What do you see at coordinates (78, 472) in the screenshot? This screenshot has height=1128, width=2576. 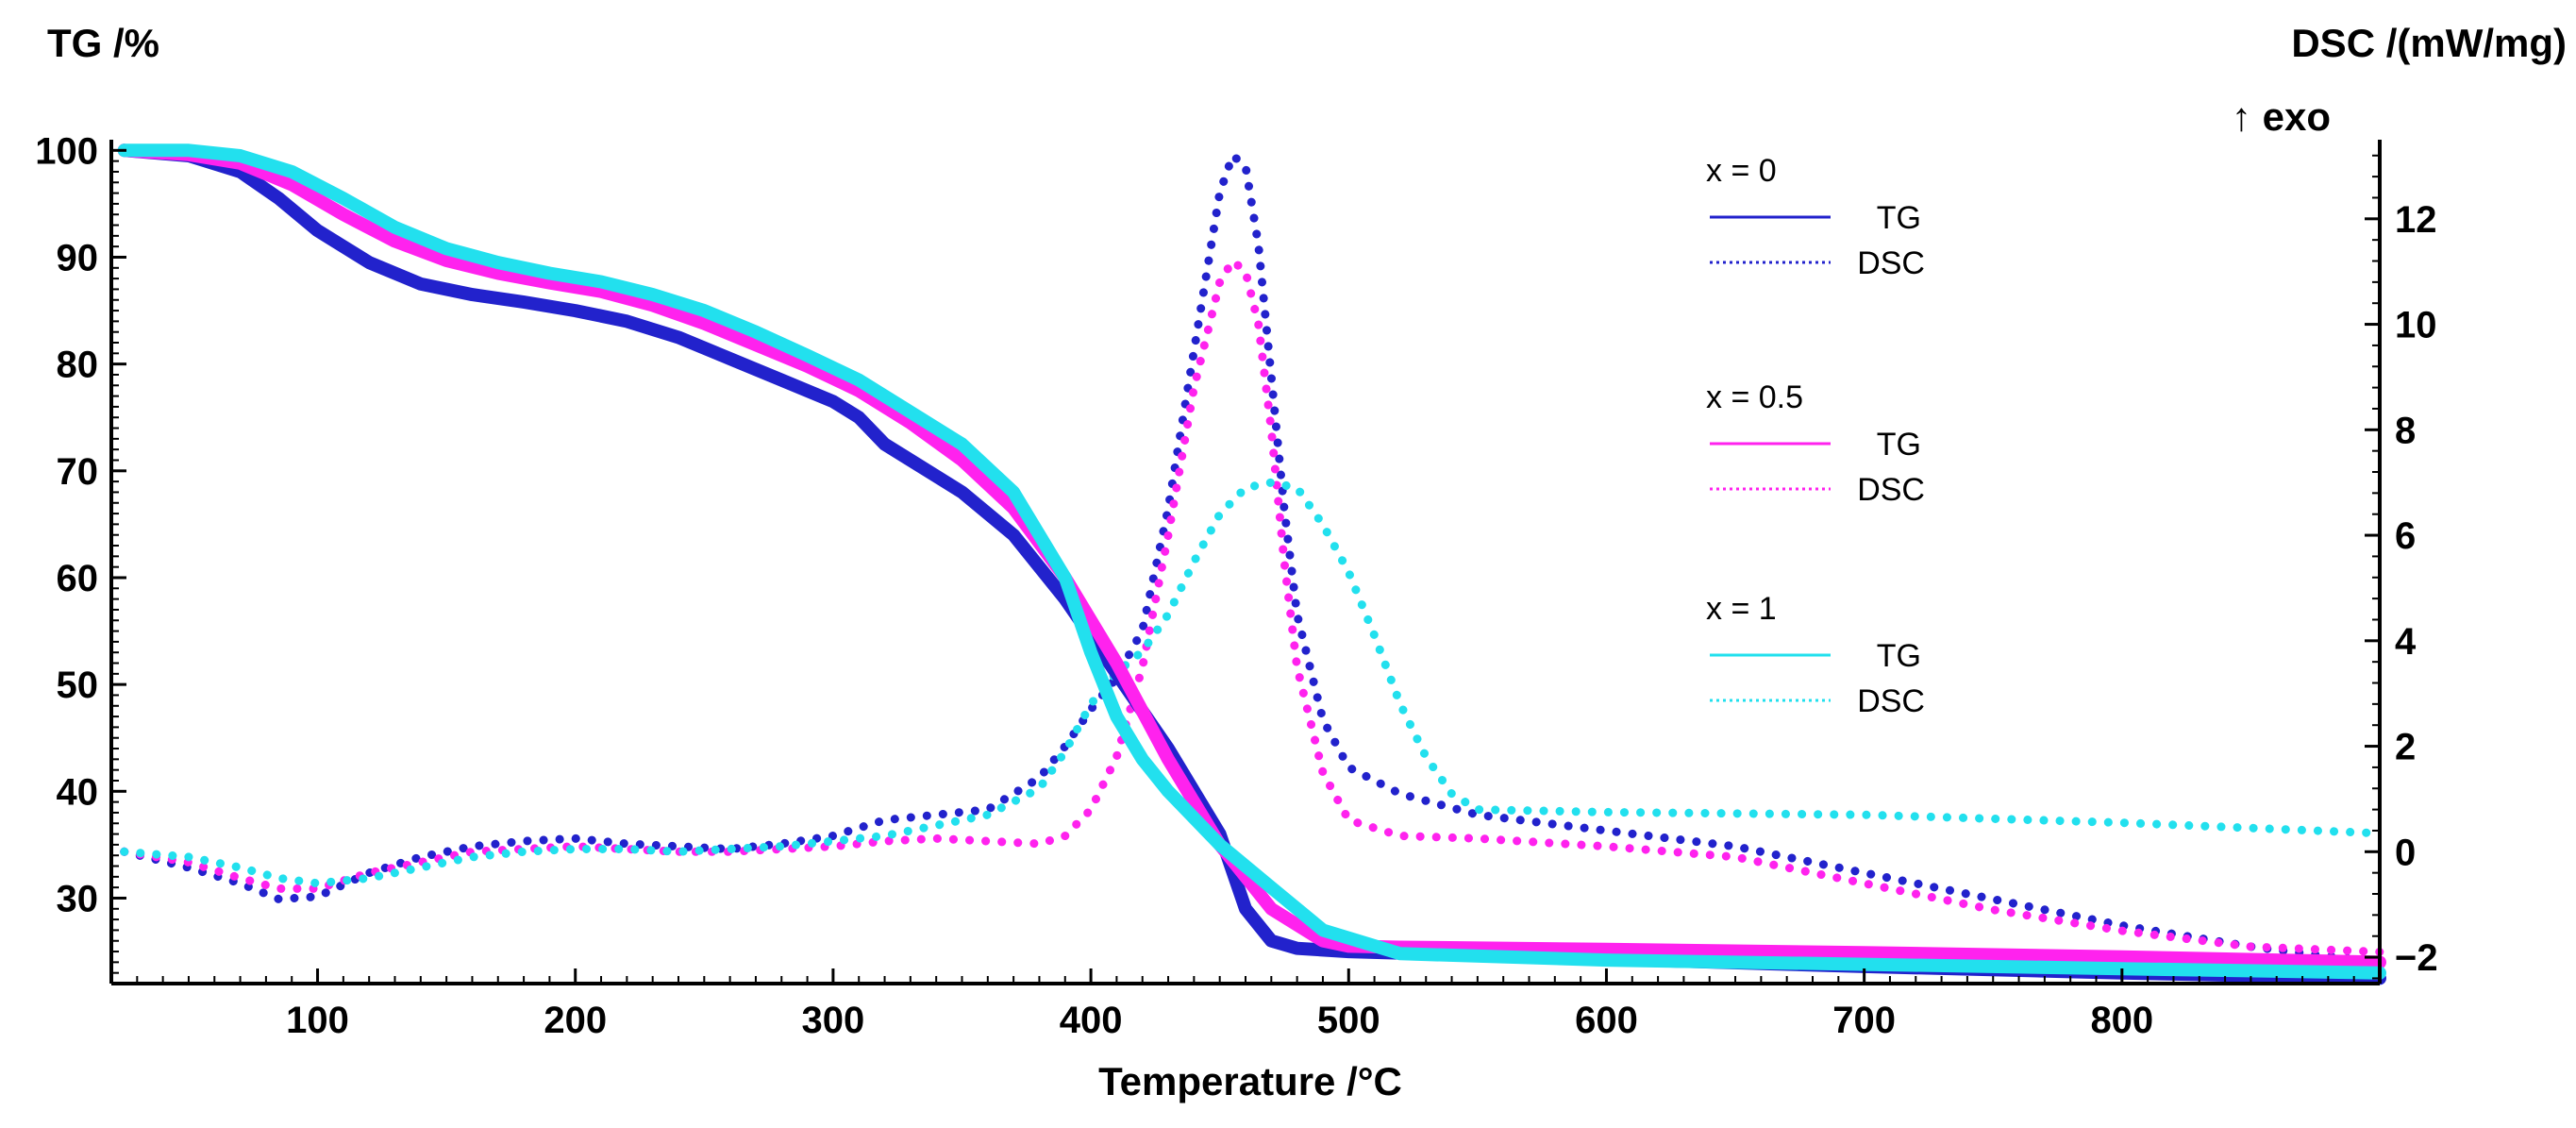 I see `y-left-tick-label: 70` at bounding box center [78, 472].